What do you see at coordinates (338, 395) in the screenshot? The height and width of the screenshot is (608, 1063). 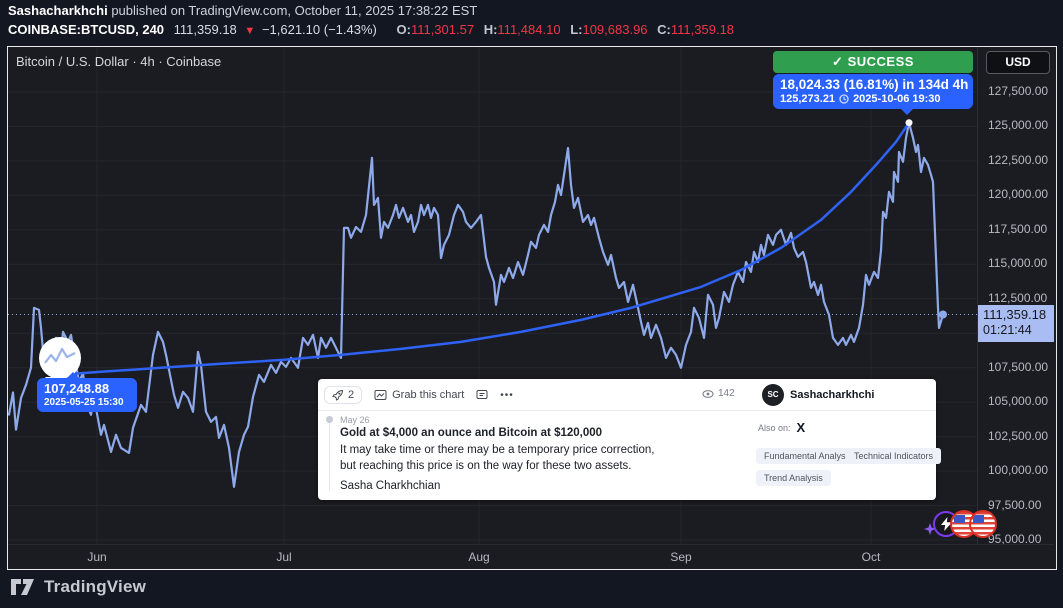 I see `rocket-icon` at bounding box center [338, 395].